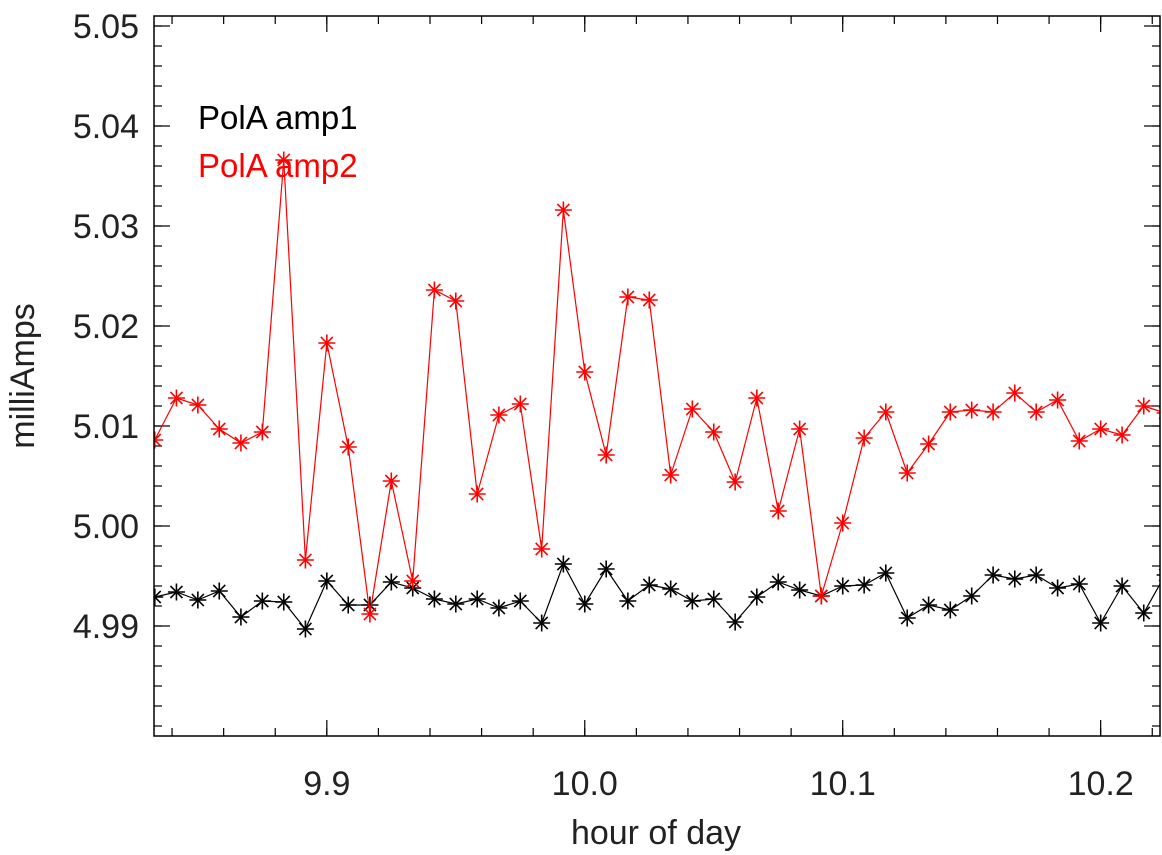  What do you see at coordinates (106, 527) in the screenshot?
I see `y-tick-label: 5.00` at bounding box center [106, 527].